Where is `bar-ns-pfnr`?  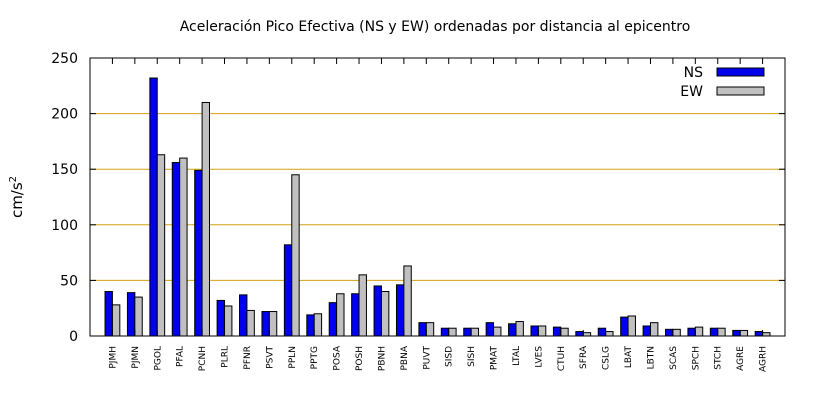 bar-ns-pfnr is located at coordinates (243, 315).